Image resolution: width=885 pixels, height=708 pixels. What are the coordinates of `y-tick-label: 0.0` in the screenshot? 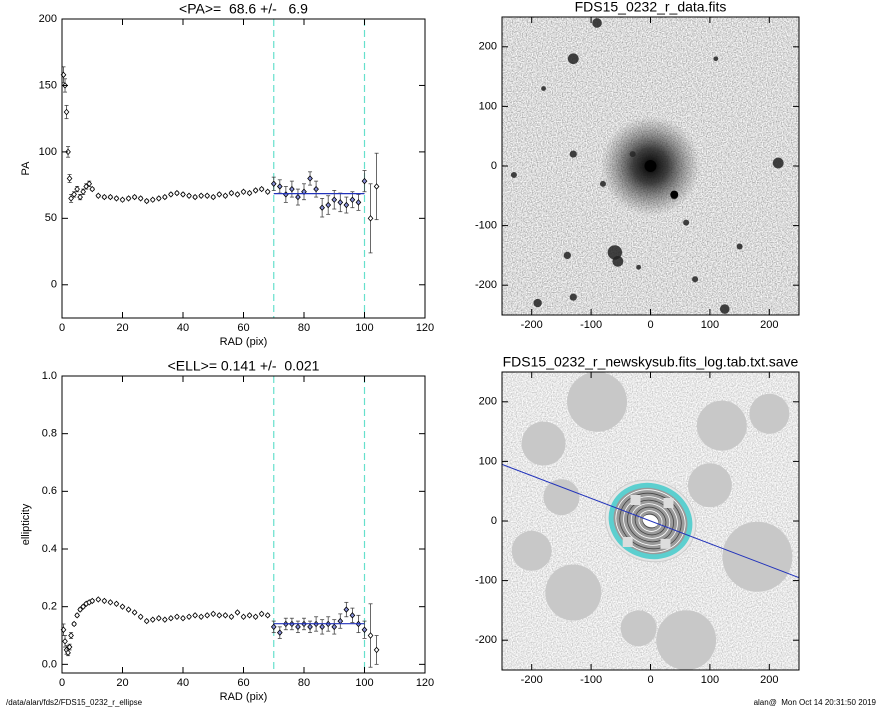 It's located at (49, 664).